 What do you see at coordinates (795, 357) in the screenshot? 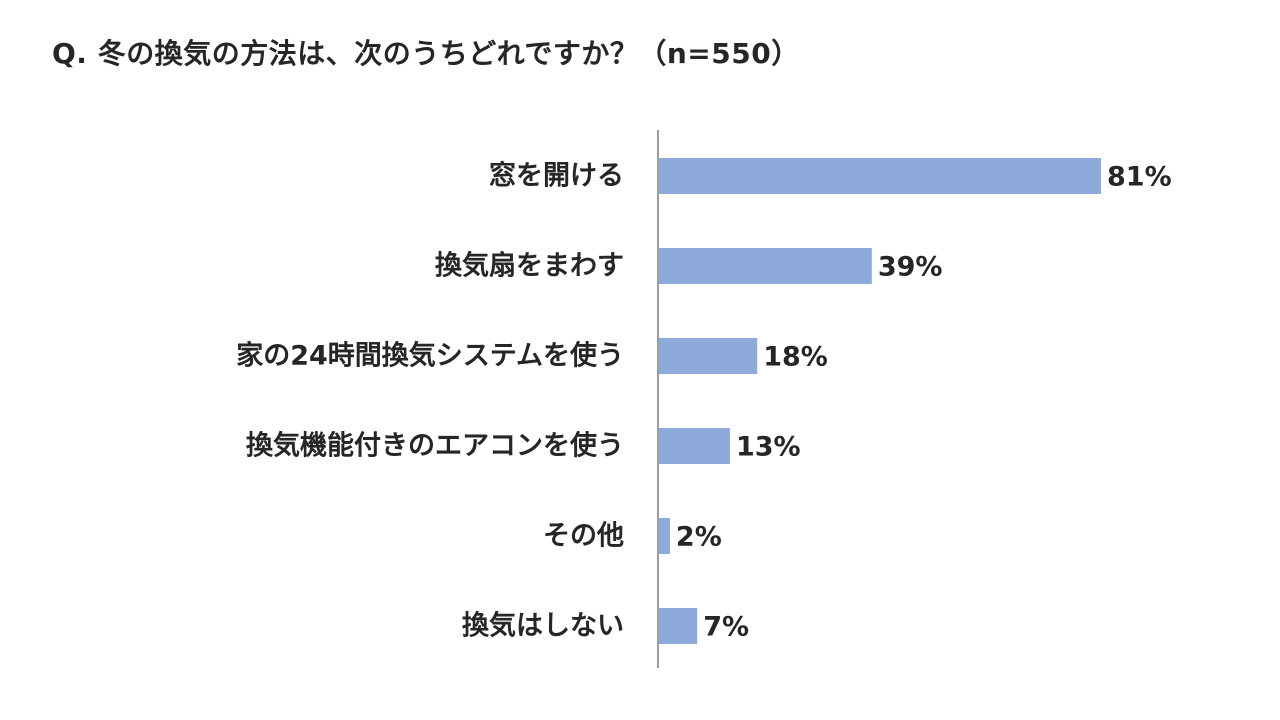
I see `data-label: 18%` at bounding box center [795, 357].